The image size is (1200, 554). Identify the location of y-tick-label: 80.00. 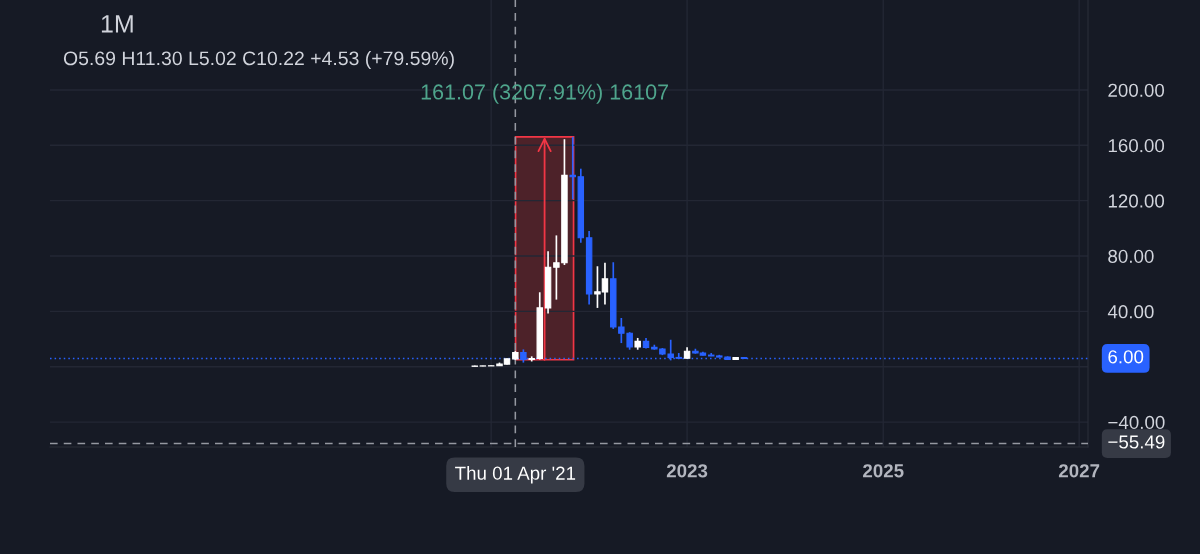
(1131, 256).